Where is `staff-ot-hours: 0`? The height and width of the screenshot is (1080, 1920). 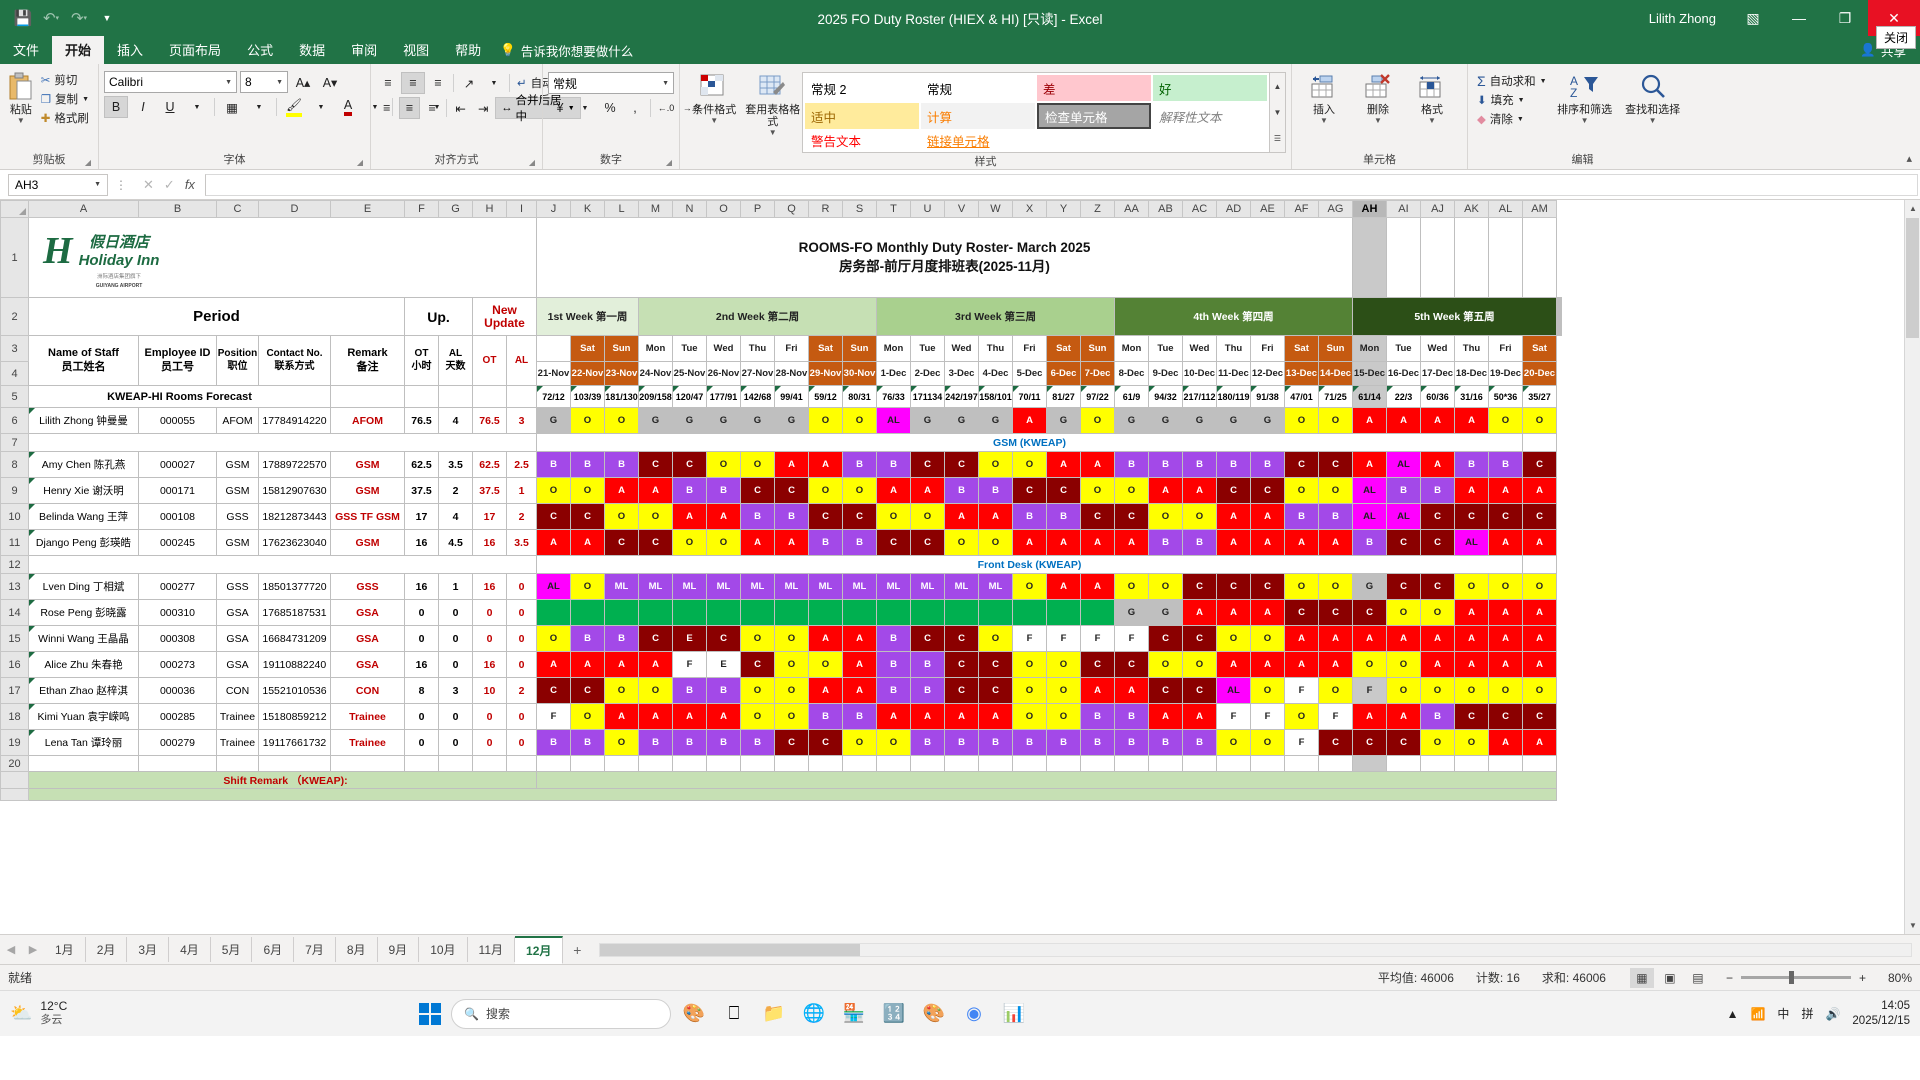 staff-ot-hours: 0 is located at coordinates (421, 612).